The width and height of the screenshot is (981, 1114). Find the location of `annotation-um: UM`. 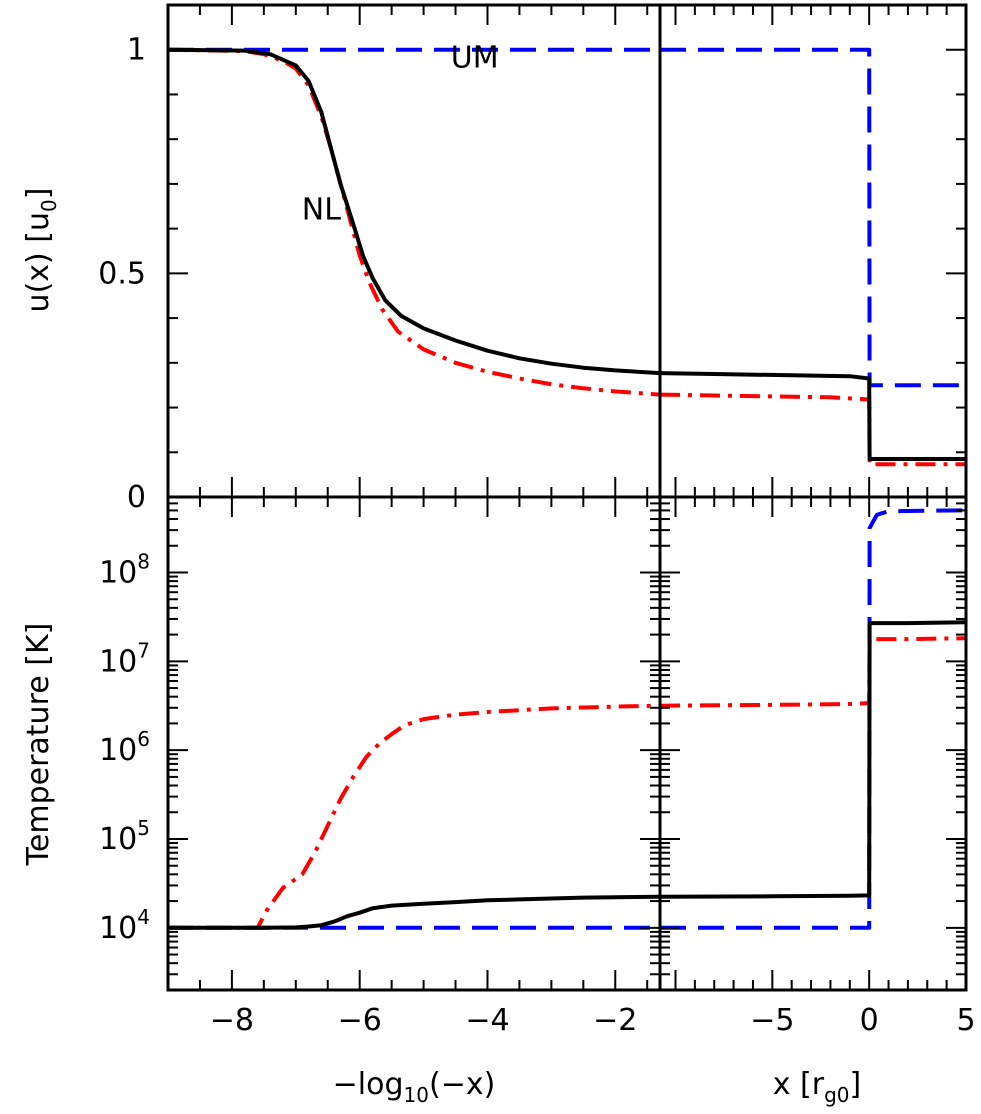

annotation-um: UM is located at coordinates (475, 58).